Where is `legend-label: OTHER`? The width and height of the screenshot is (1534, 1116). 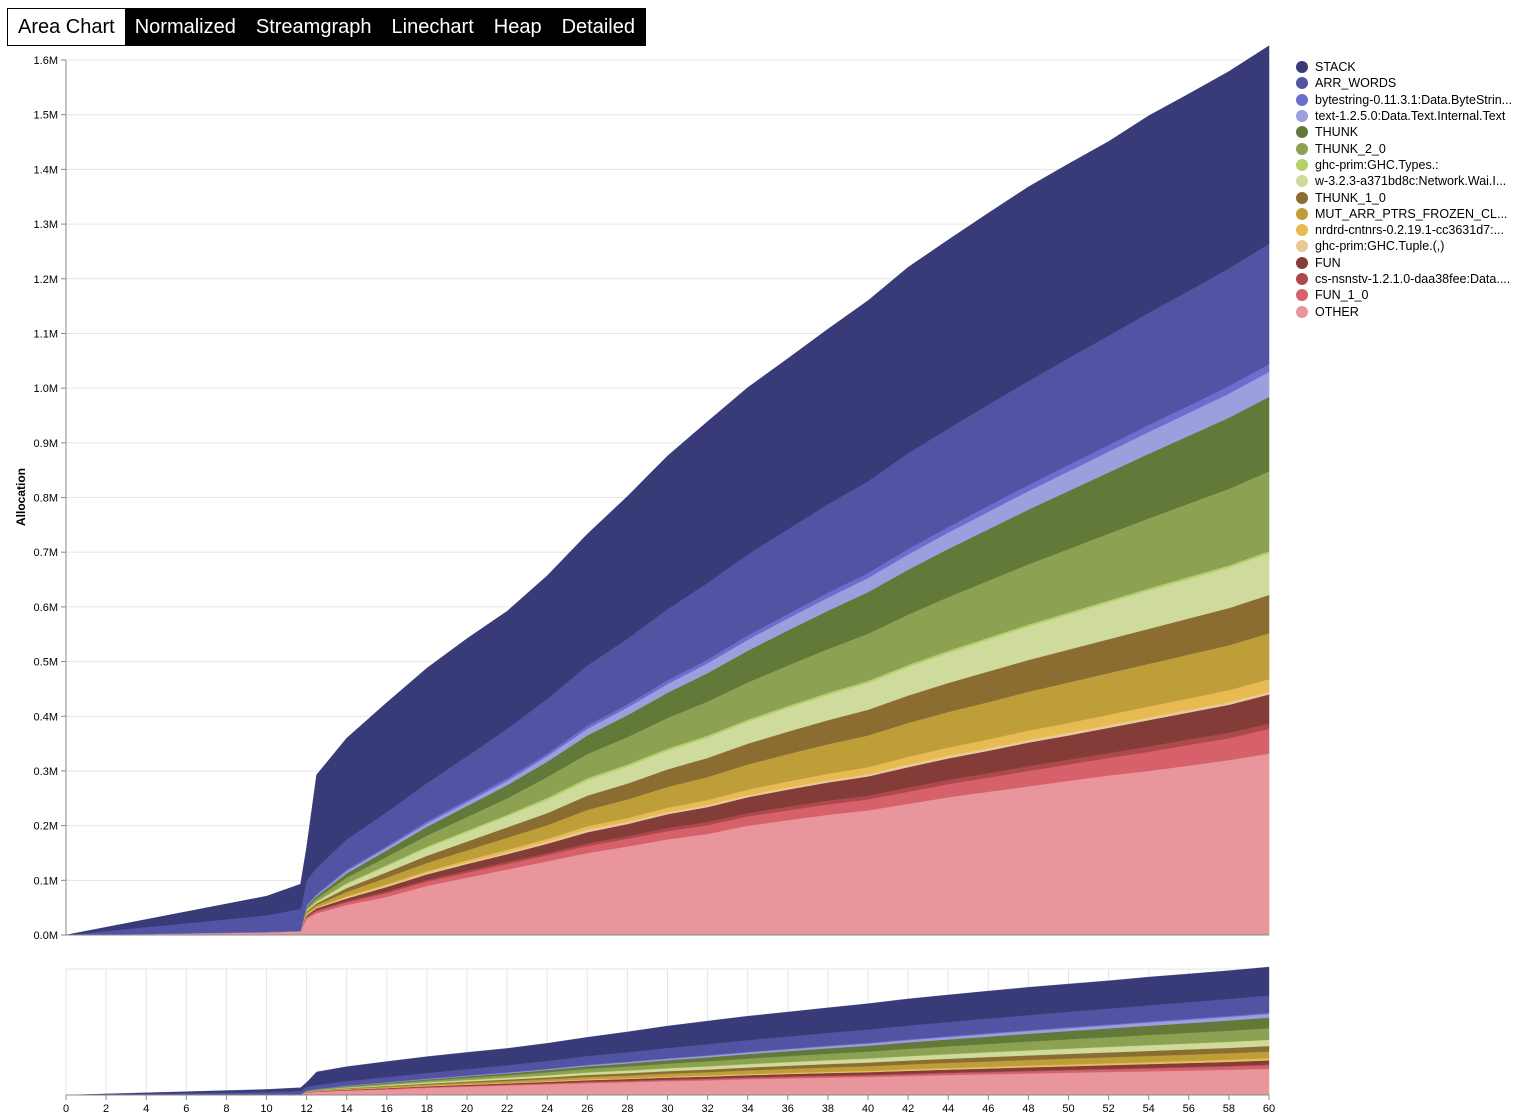 legend-label: OTHER is located at coordinates (1337, 311).